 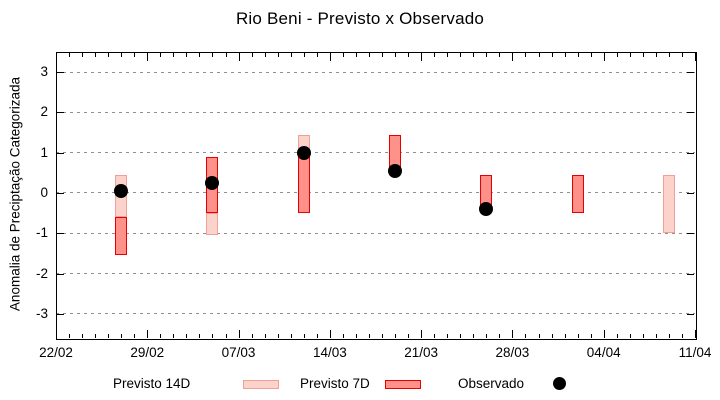 I want to click on x-tick-label: 07/03, so click(x=238, y=352).